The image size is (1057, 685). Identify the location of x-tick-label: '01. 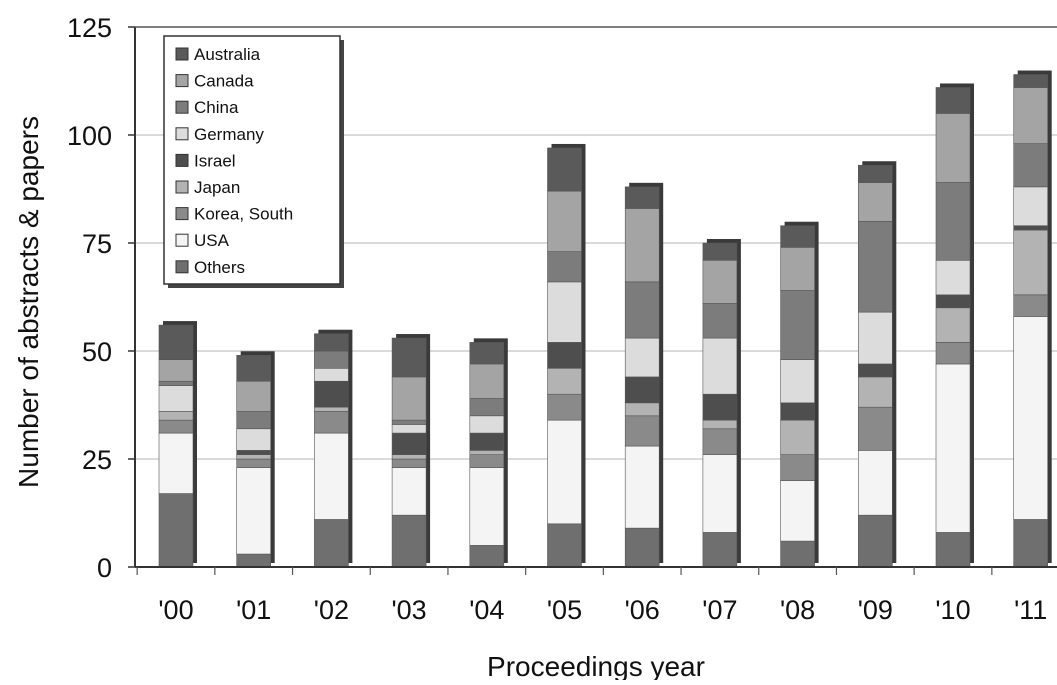
(253, 610).